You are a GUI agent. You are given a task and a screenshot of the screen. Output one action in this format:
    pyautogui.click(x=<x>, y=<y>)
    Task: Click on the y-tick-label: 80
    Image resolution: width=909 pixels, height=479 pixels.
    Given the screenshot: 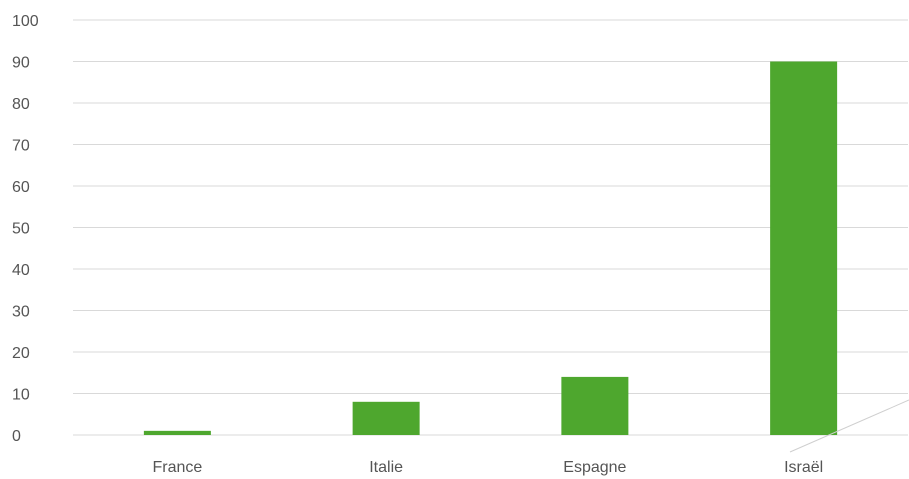 What is the action you would take?
    pyautogui.click(x=21, y=104)
    